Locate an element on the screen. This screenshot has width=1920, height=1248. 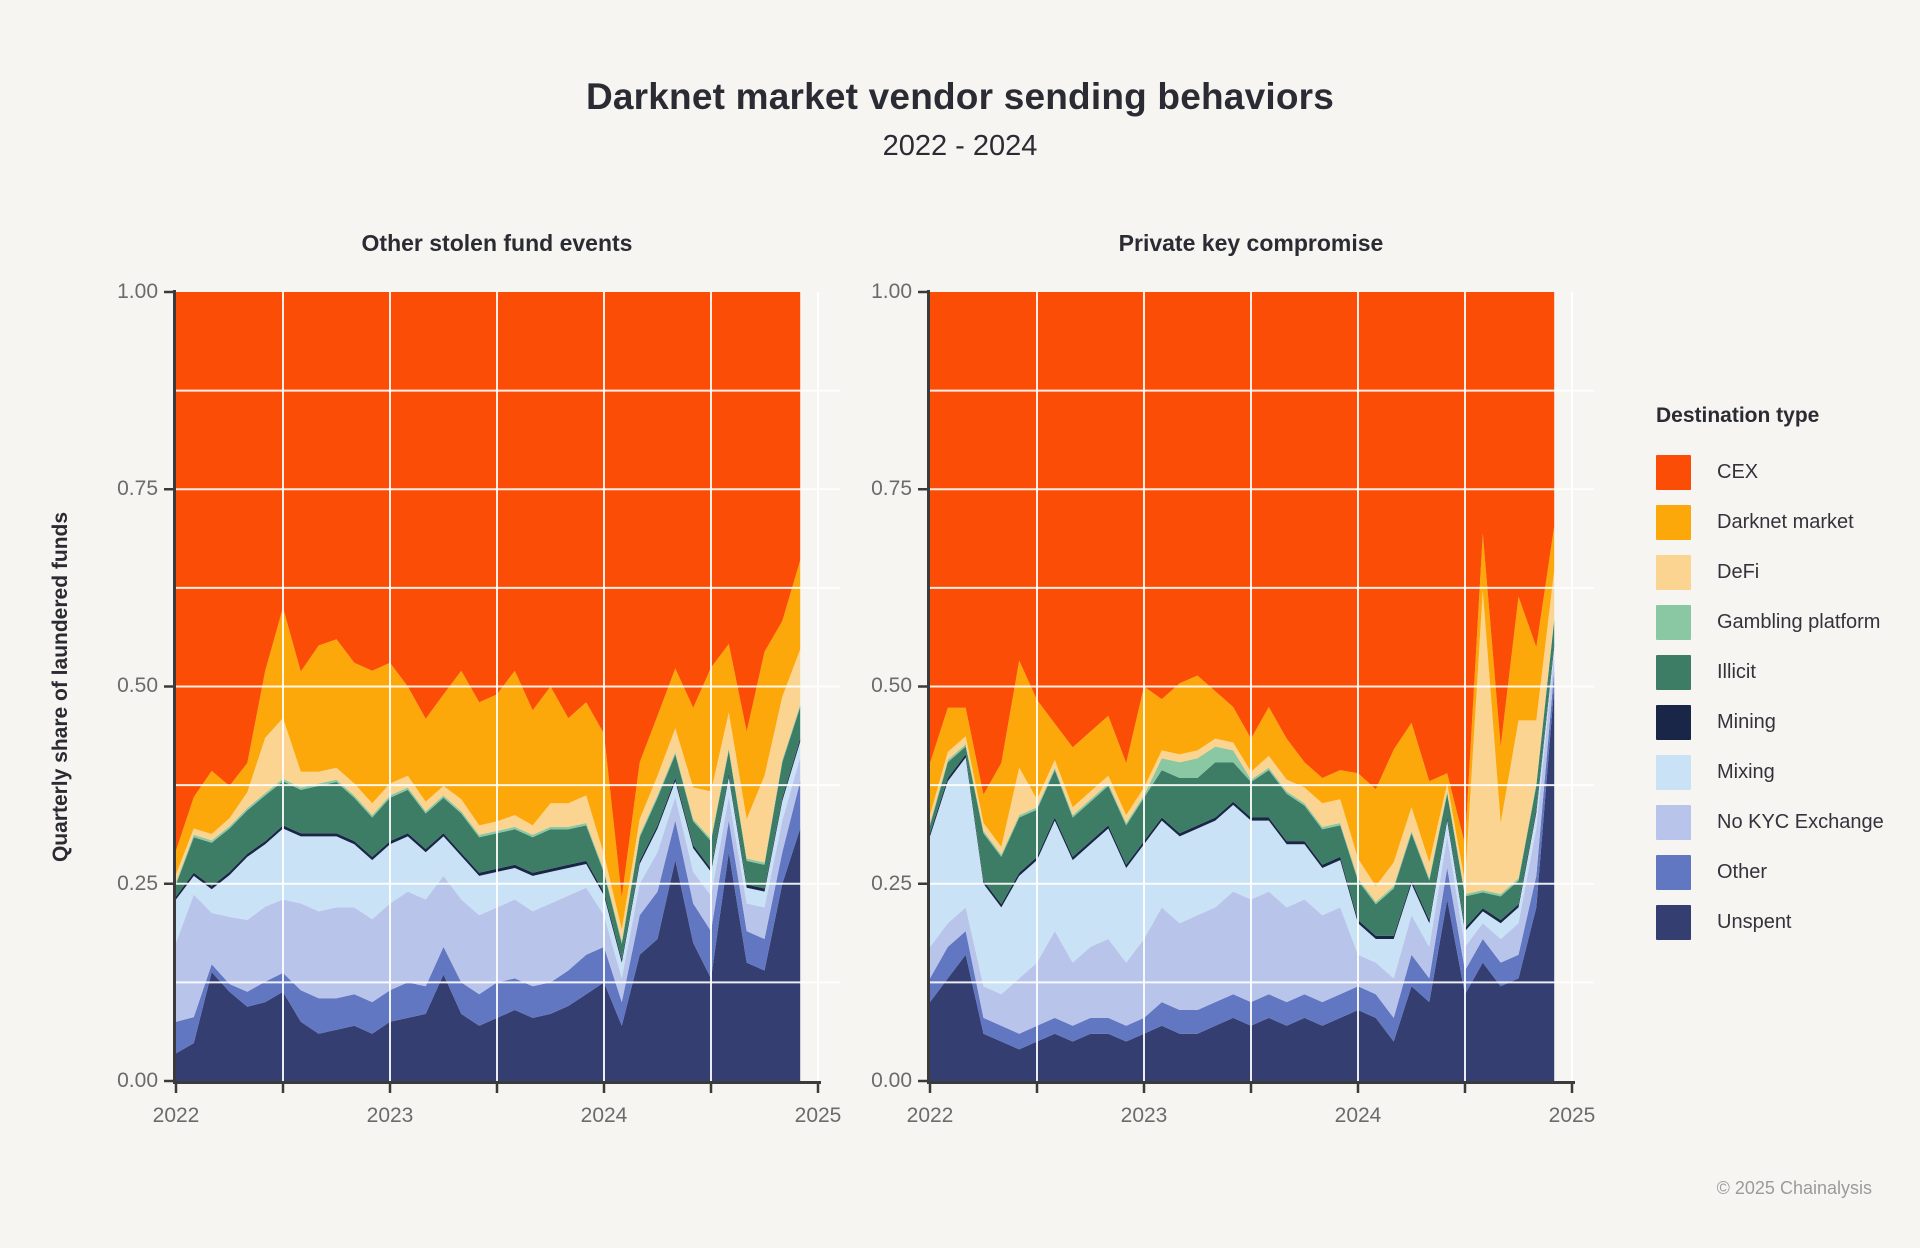
legend-item-label: Illicit is located at coordinates (1736, 672).